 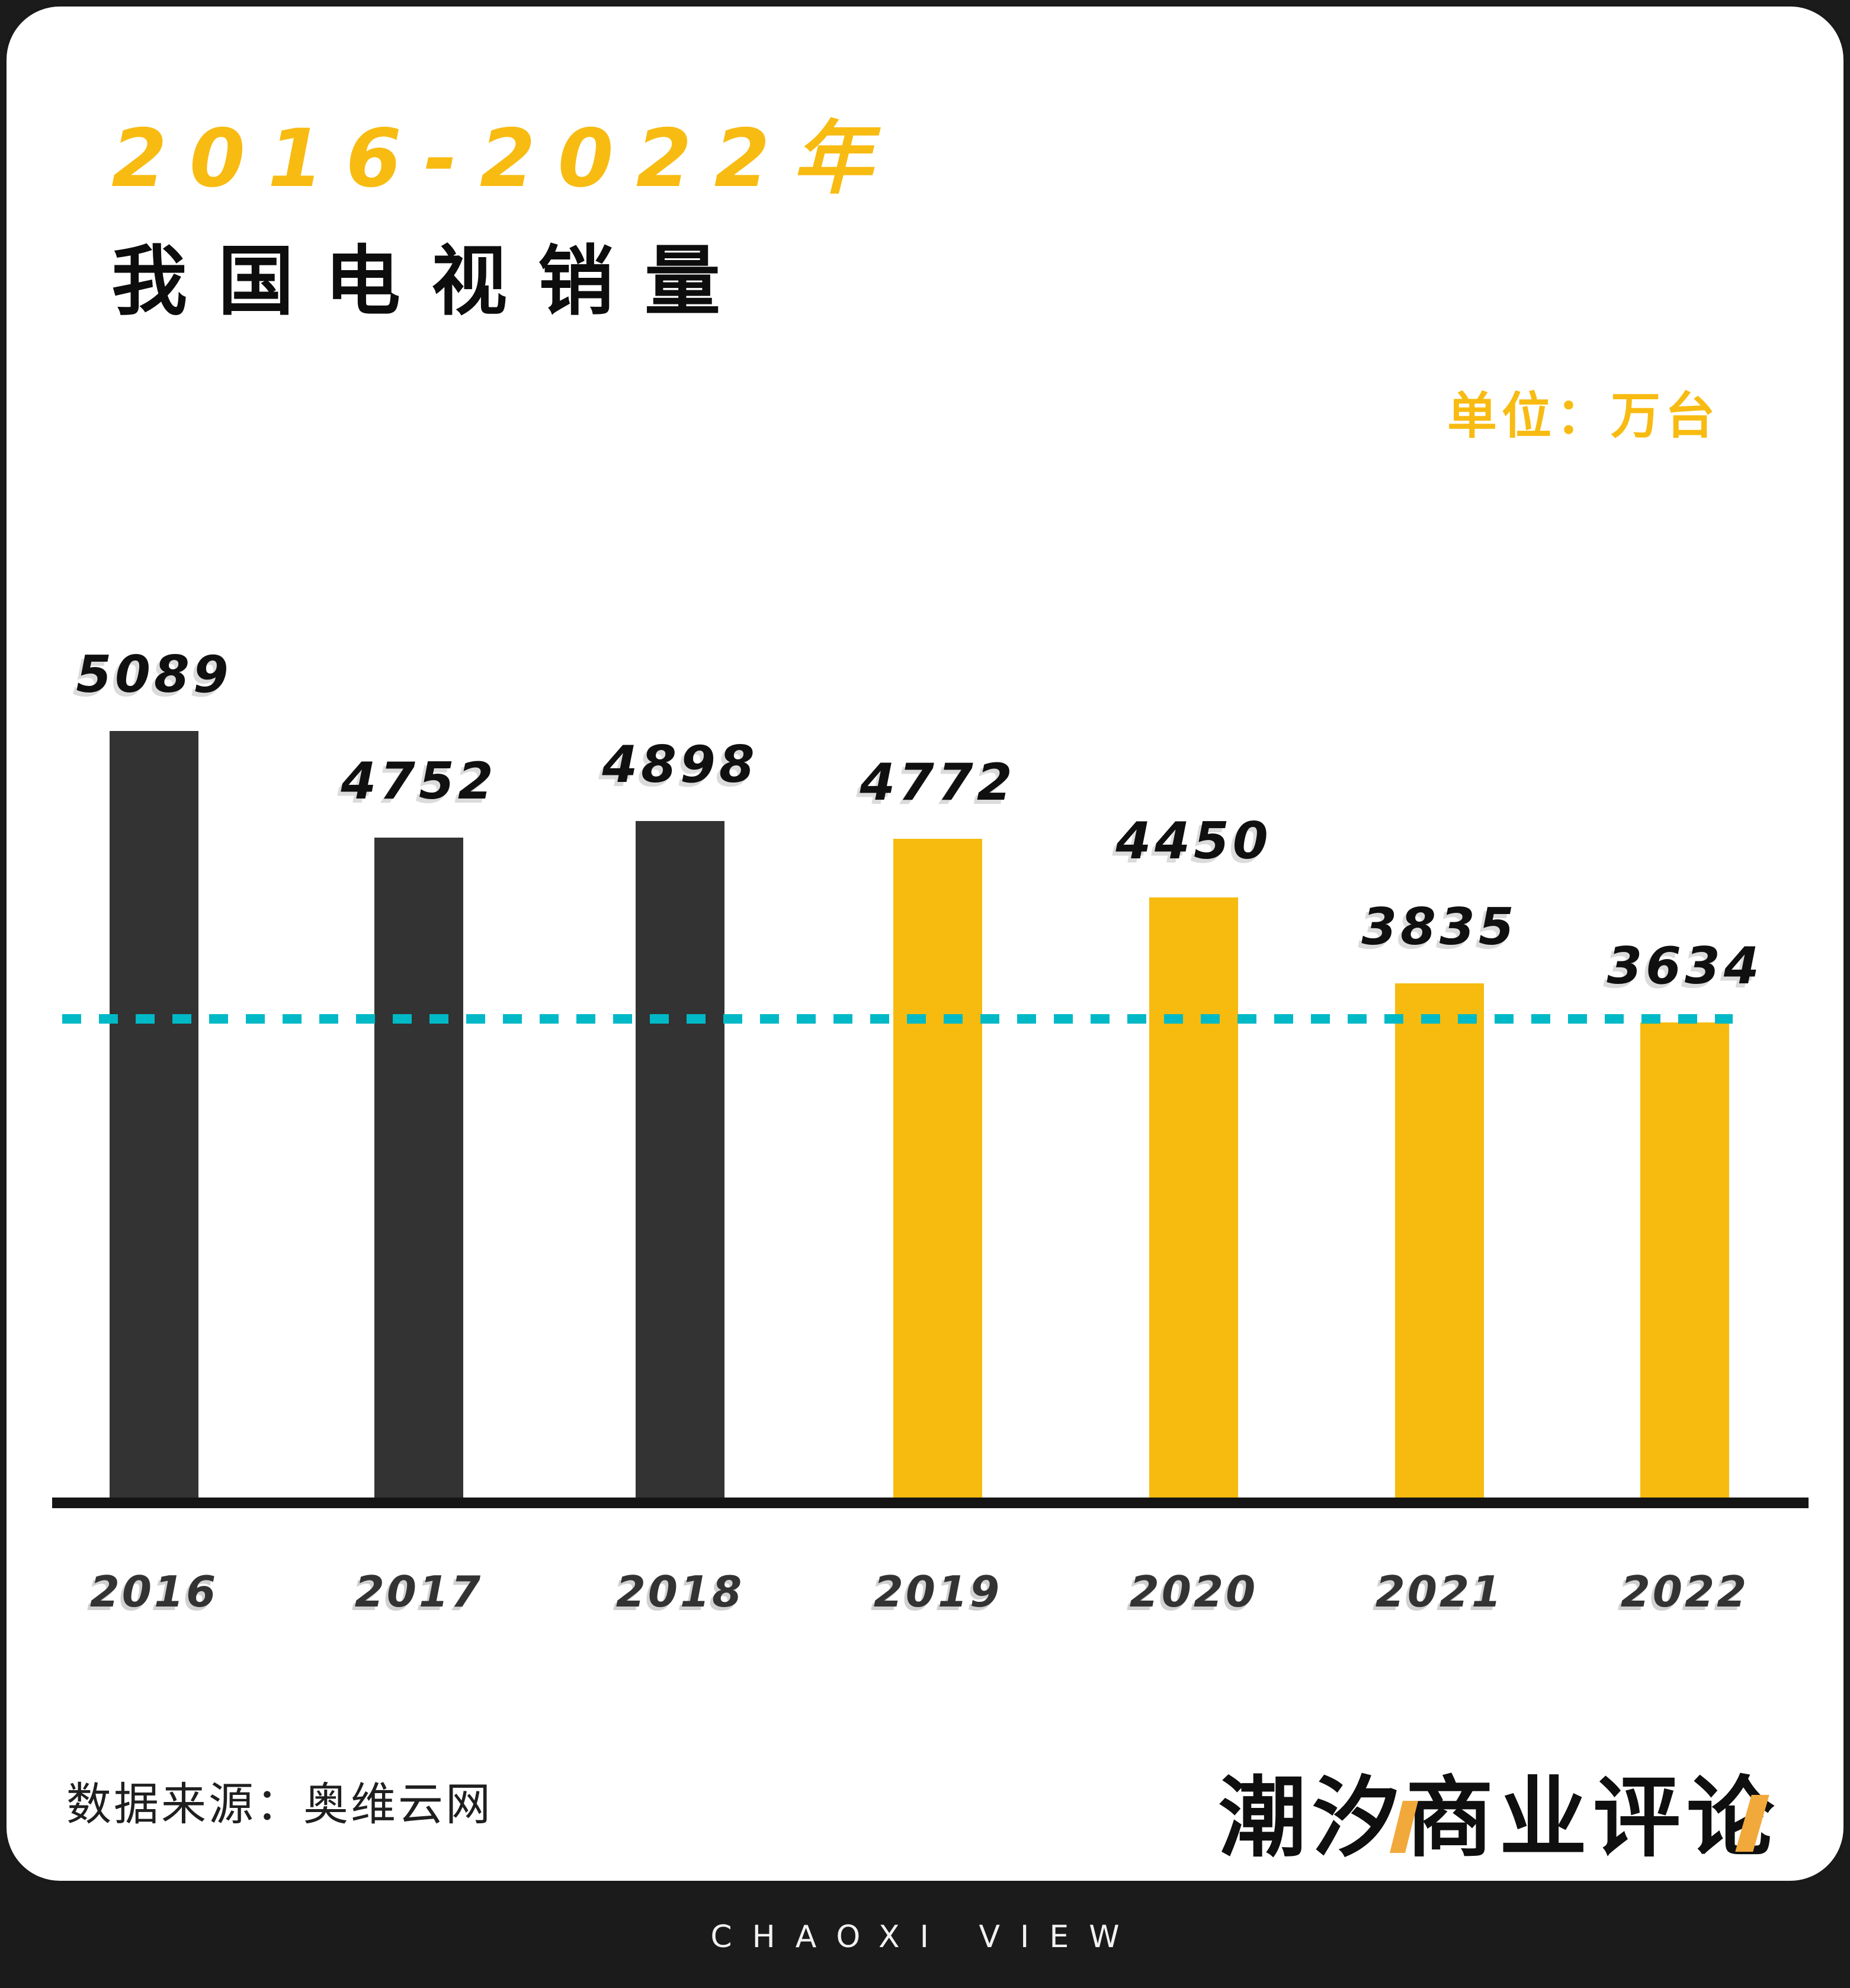 What do you see at coordinates (1500, 1818) in the screenshot?
I see `brand-logo: 潮汐商业评论` at bounding box center [1500, 1818].